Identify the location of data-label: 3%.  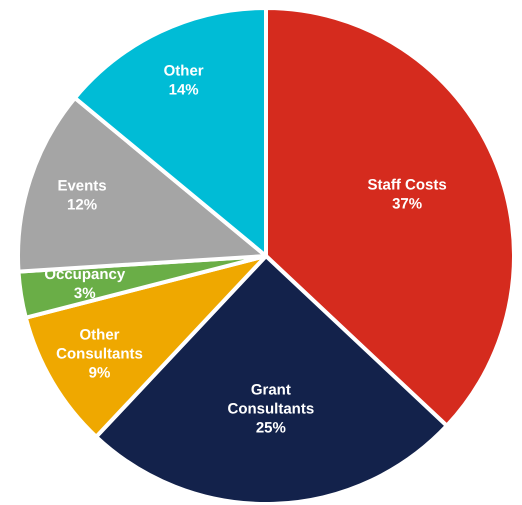
(85, 293).